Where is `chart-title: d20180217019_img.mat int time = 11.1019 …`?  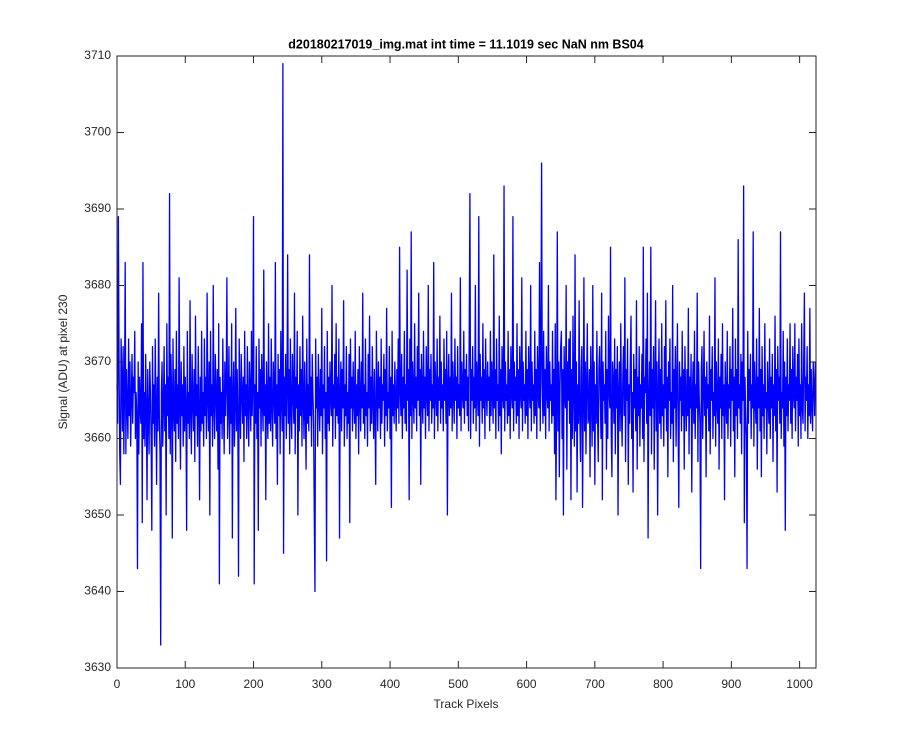
chart-title: d20180217019_img.mat int time = 11.1019 … is located at coordinates (465, 44).